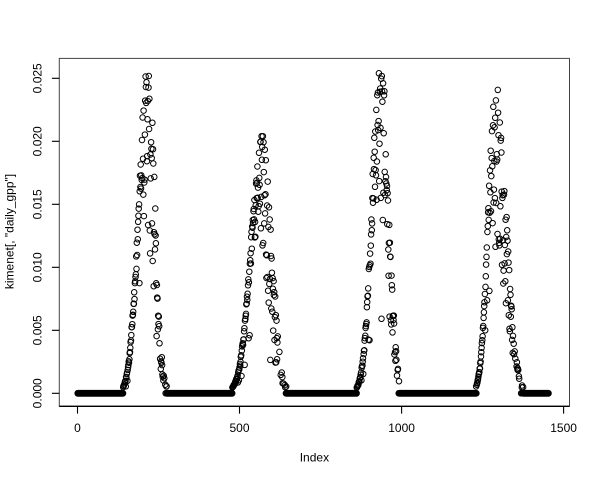 The image size is (600, 480). What do you see at coordinates (38, 393) in the screenshot?
I see `svg-text: 0.000` at bounding box center [38, 393].